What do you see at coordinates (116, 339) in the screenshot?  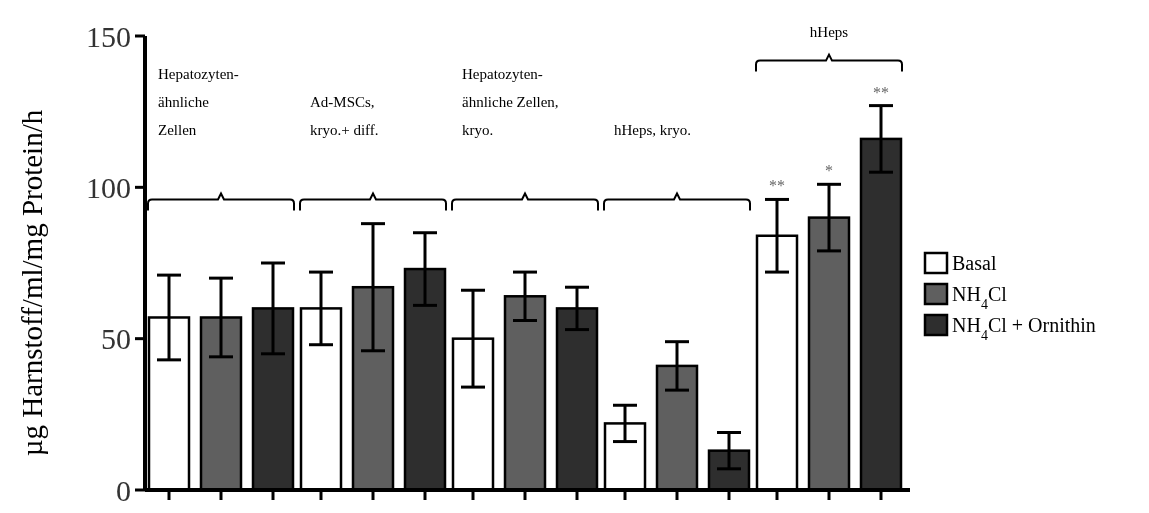 I see `y-tick-label: 50` at bounding box center [116, 339].